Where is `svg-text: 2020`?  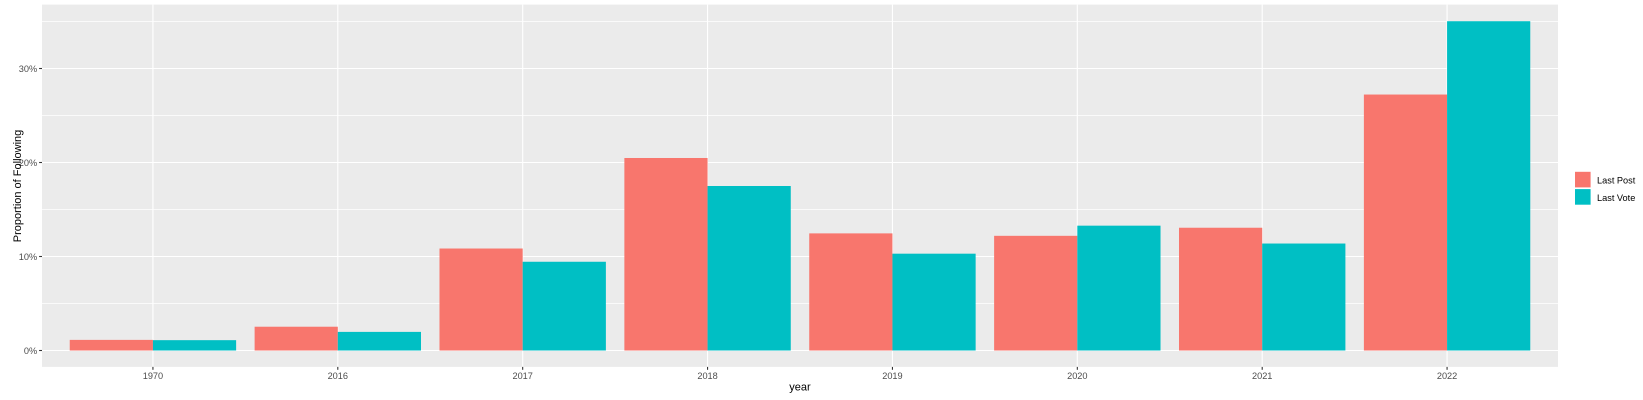
svg-text: 2020 is located at coordinates (1077, 376).